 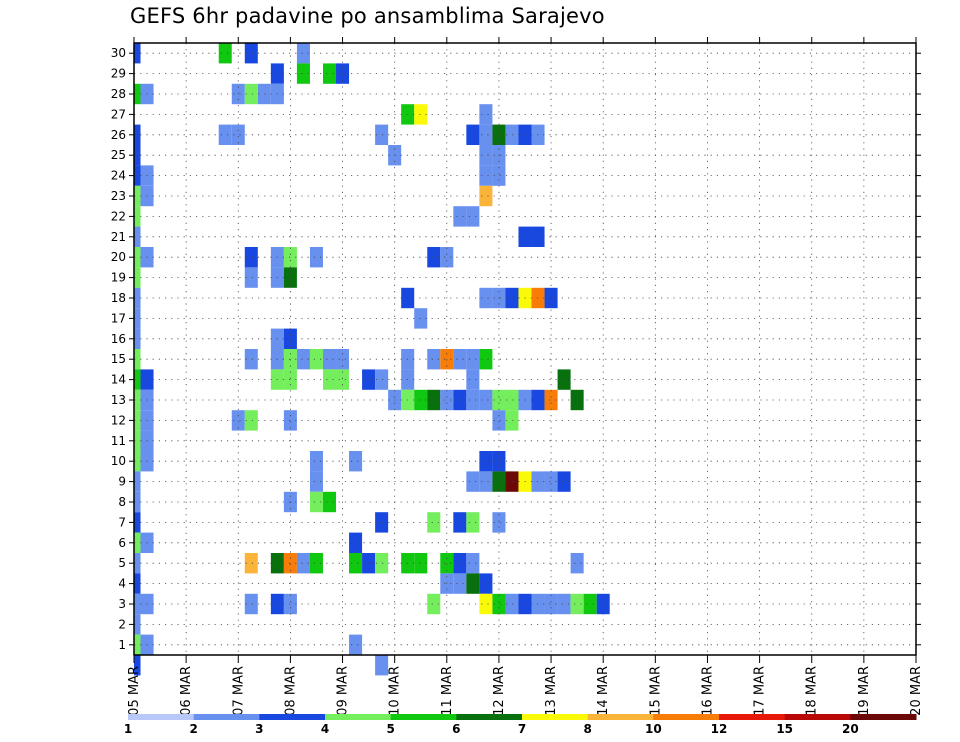 What do you see at coordinates (118, 278) in the screenshot?
I see `y-tick-label: 19` at bounding box center [118, 278].